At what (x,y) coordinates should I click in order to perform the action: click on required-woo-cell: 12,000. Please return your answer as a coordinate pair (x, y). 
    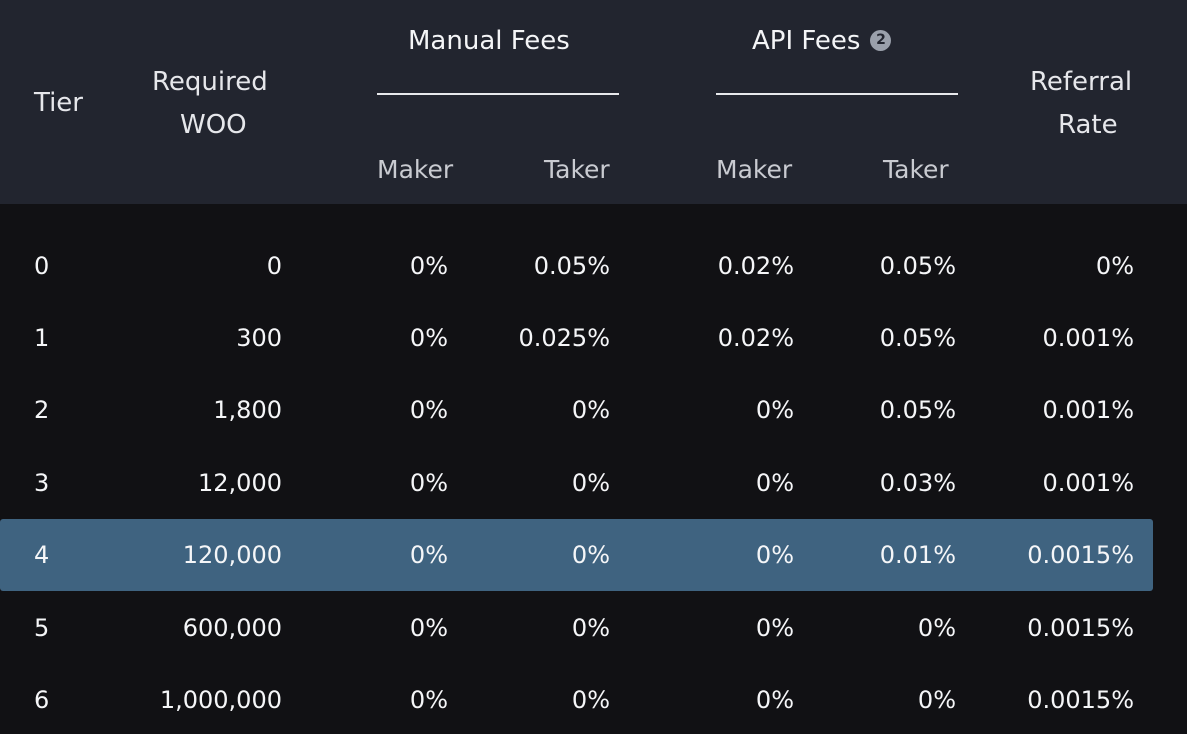
    Looking at the image, I should click on (240, 483).